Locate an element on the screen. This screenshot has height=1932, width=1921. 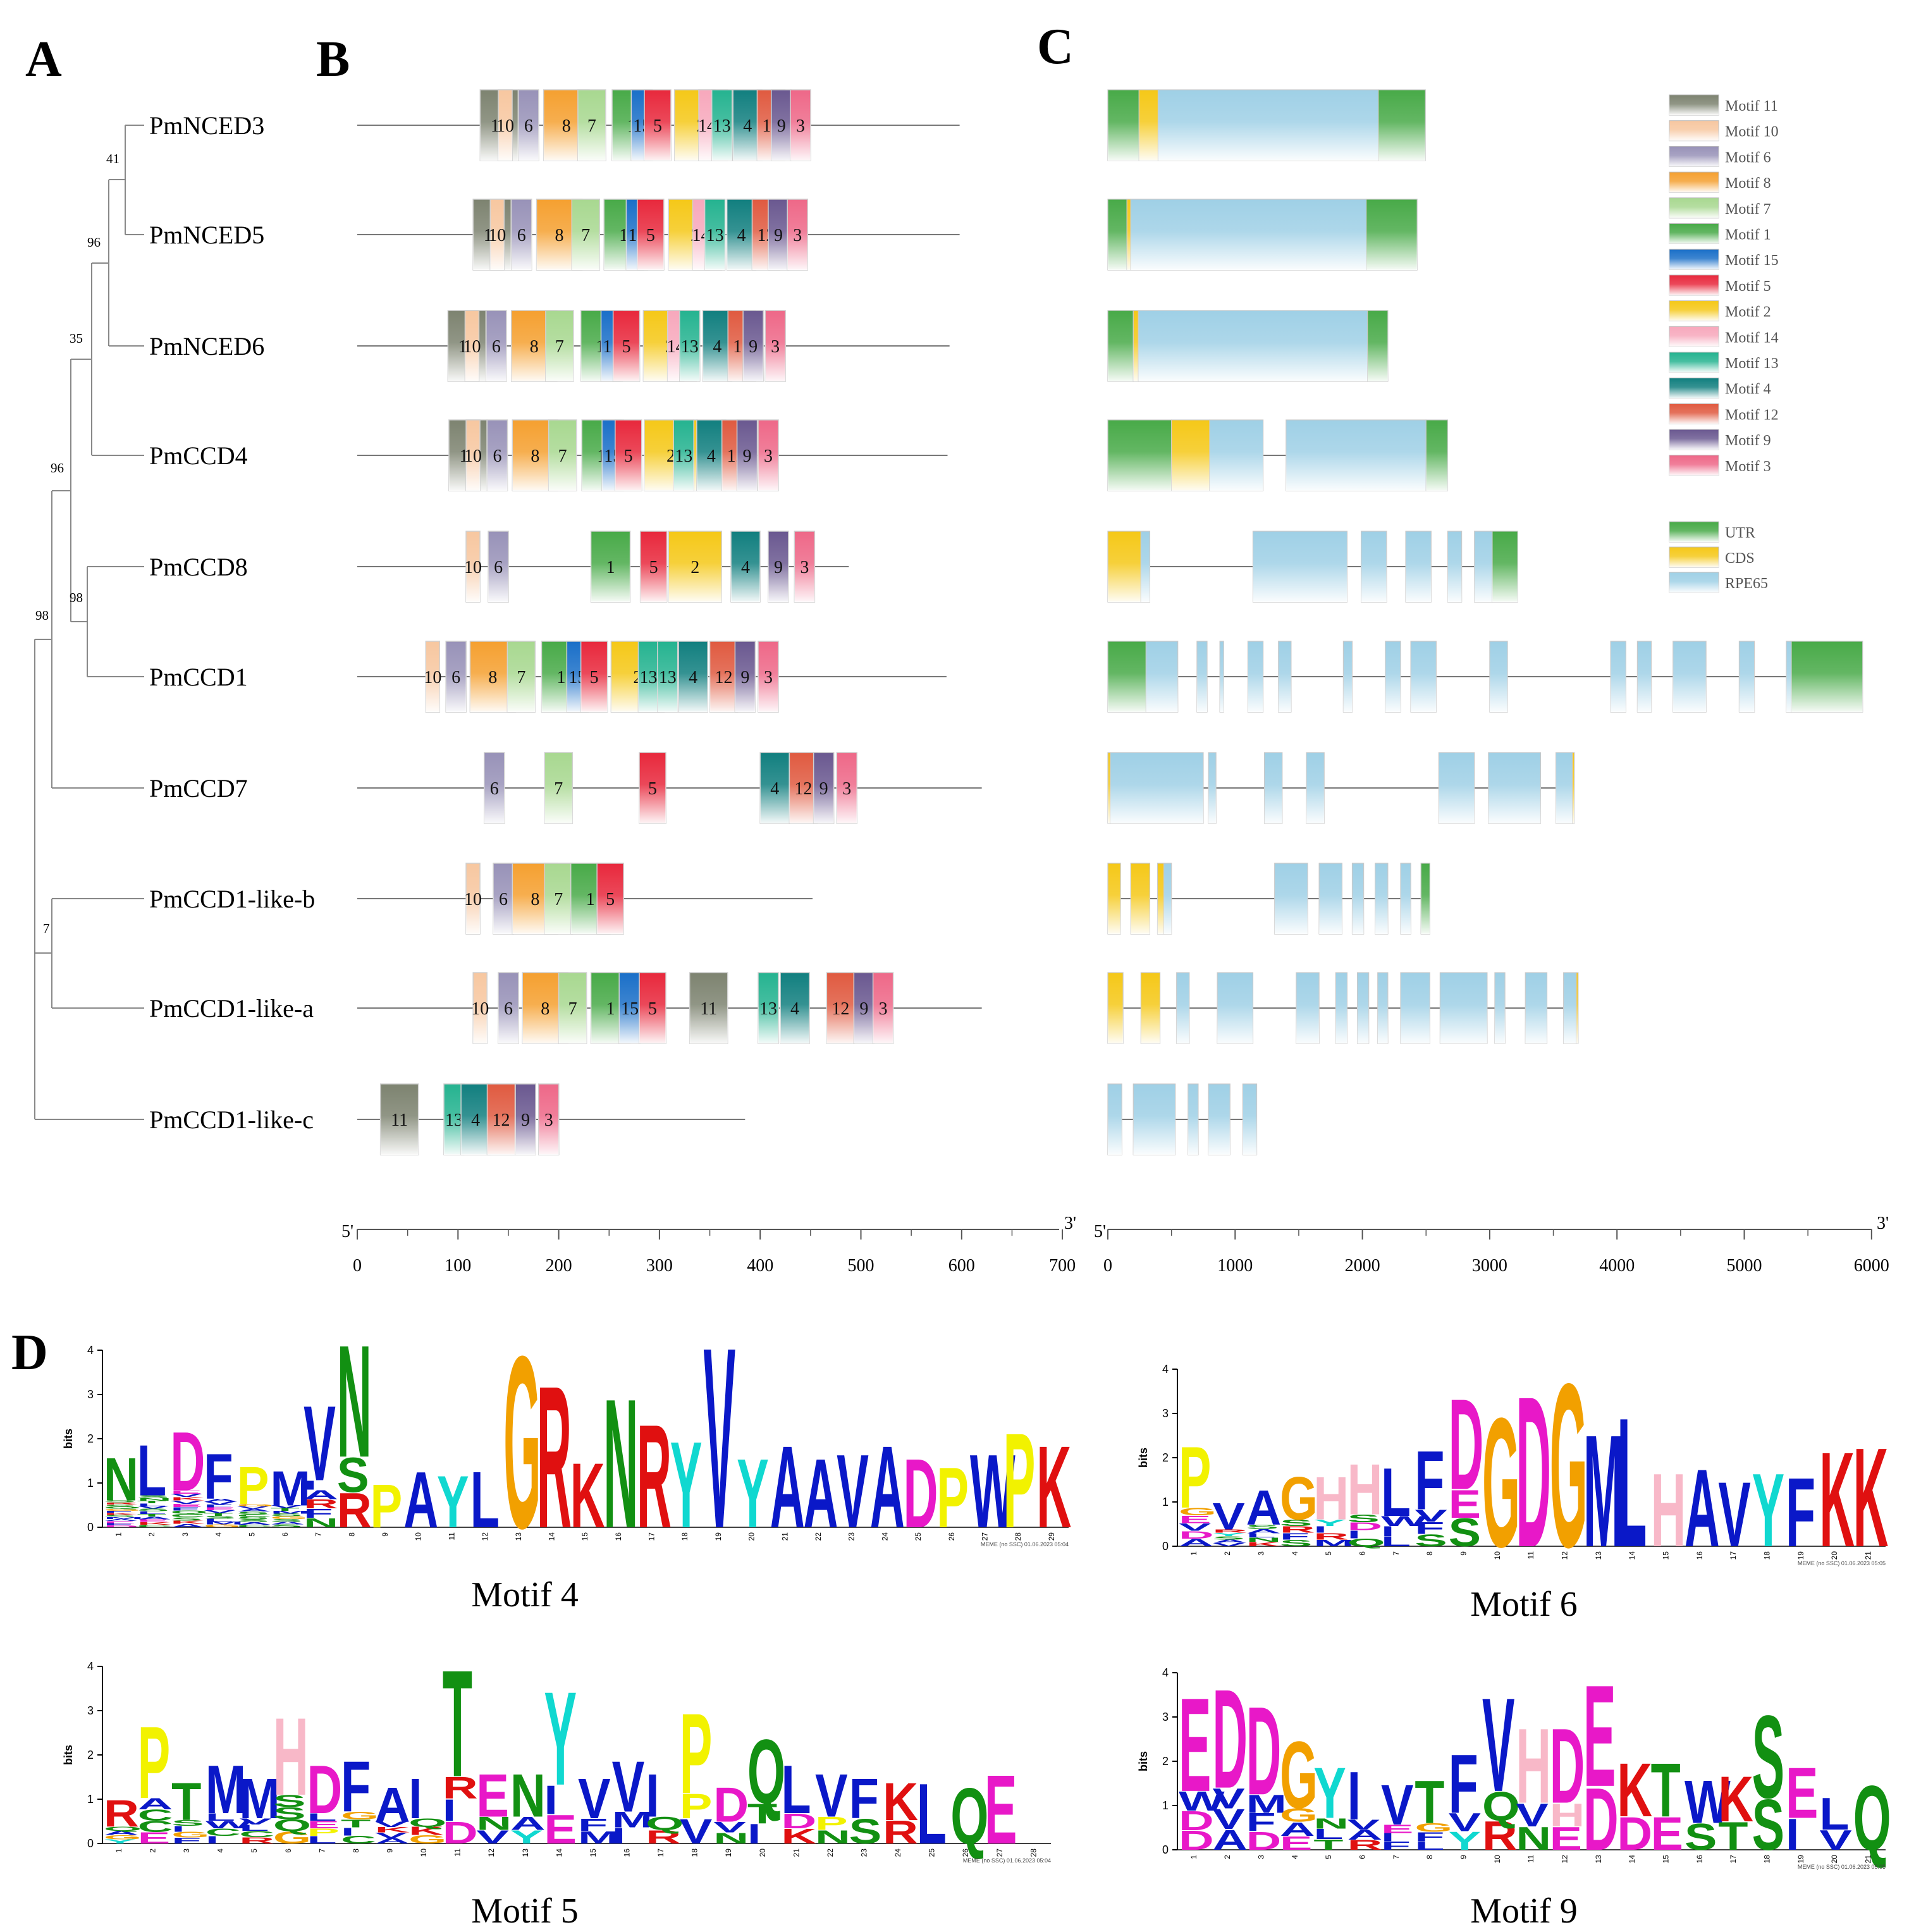
motif-box: 7 is located at coordinates (591, 125).